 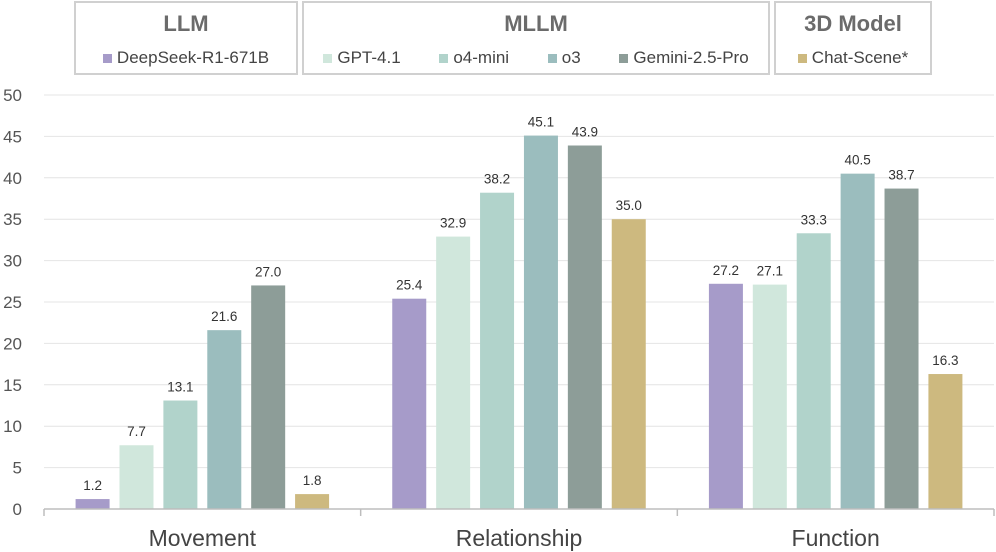 What do you see at coordinates (12, 261) in the screenshot?
I see `y-tick-label: 30` at bounding box center [12, 261].